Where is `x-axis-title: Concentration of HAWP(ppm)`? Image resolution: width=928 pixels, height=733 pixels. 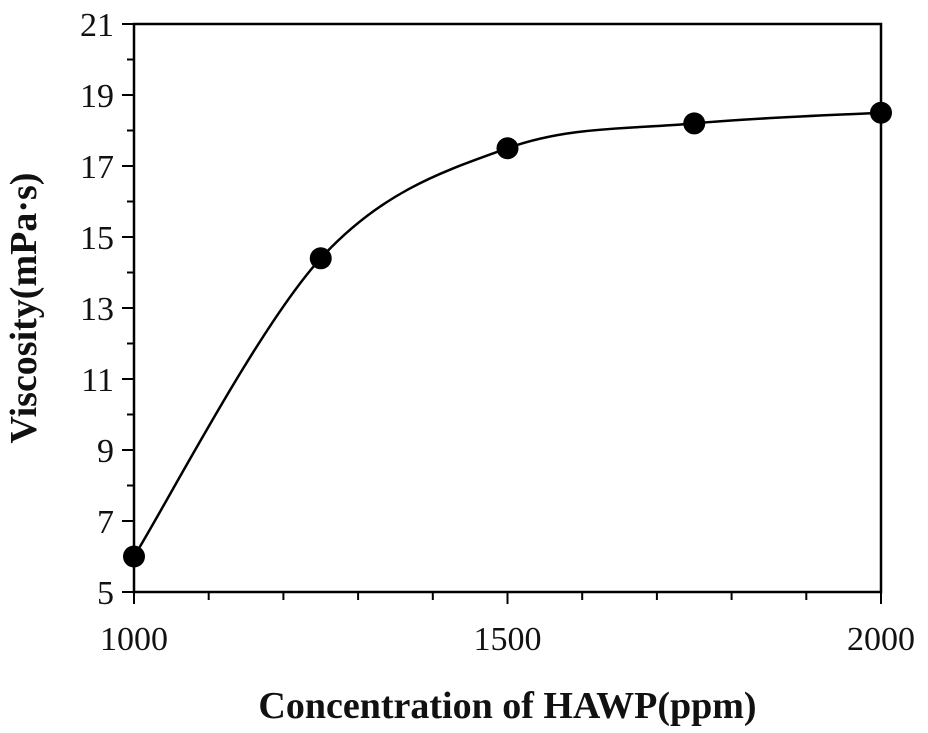
x-axis-title: Concentration of HAWP(ppm) is located at coordinates (507, 706).